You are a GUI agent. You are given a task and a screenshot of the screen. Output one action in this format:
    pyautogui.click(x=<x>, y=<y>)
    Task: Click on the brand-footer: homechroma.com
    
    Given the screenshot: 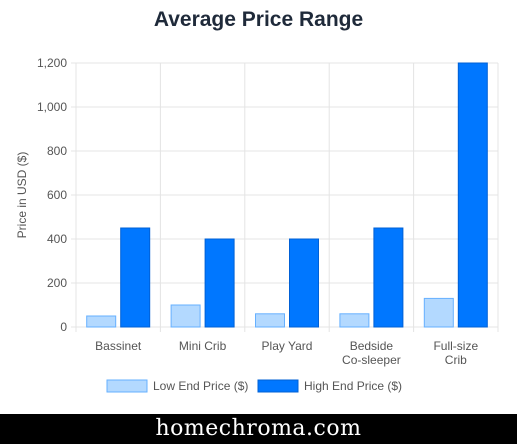 What is the action you would take?
    pyautogui.click(x=258, y=429)
    